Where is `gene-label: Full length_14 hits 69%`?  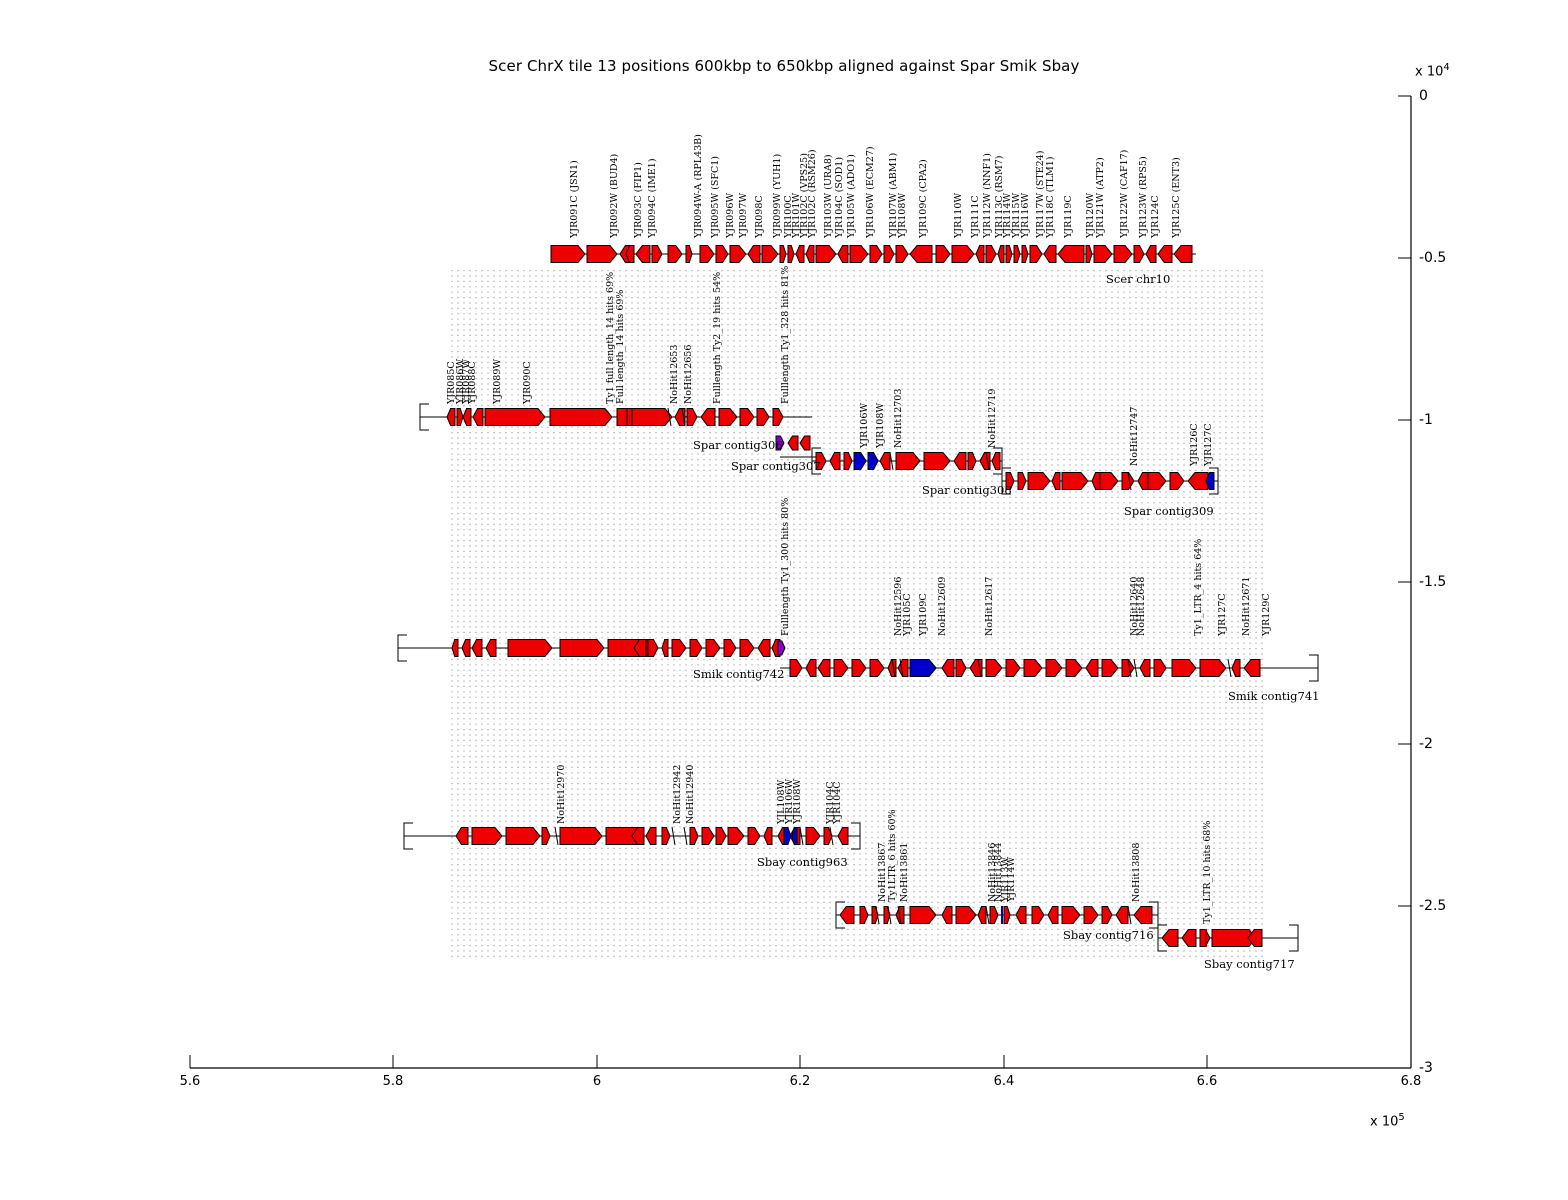 gene-label: Full length_14 hits 69% is located at coordinates (620, 346).